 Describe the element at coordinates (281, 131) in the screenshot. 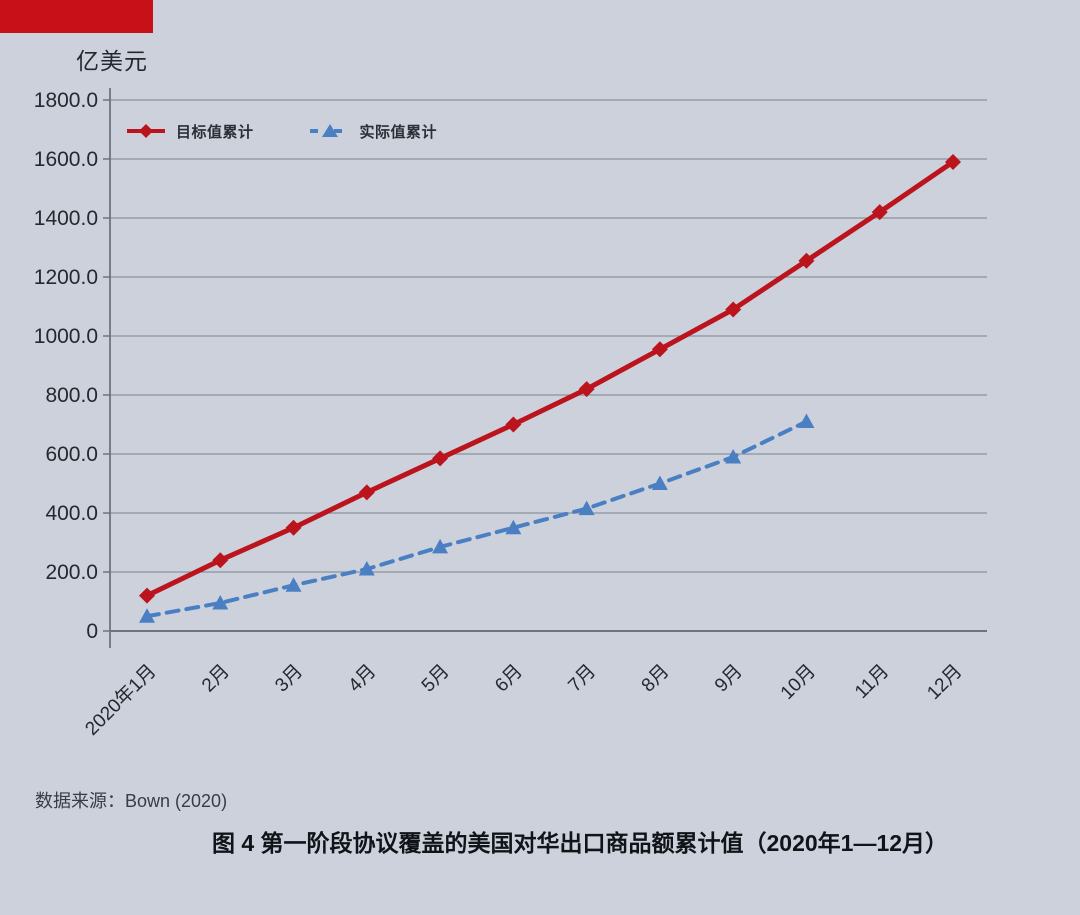

I see `chart-legend: 目标值累计 实际值累计` at that location.